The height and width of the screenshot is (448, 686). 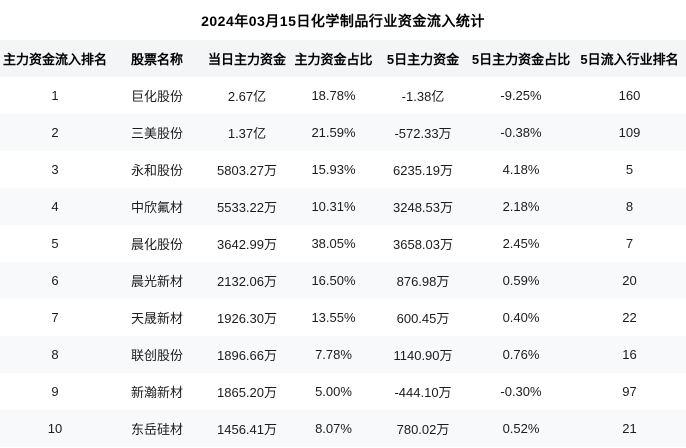 I want to click on table-row: 1 巨化股份 2.67亿 18.78% -1.38亿 -9.25% 160, so click(x=343, y=95).